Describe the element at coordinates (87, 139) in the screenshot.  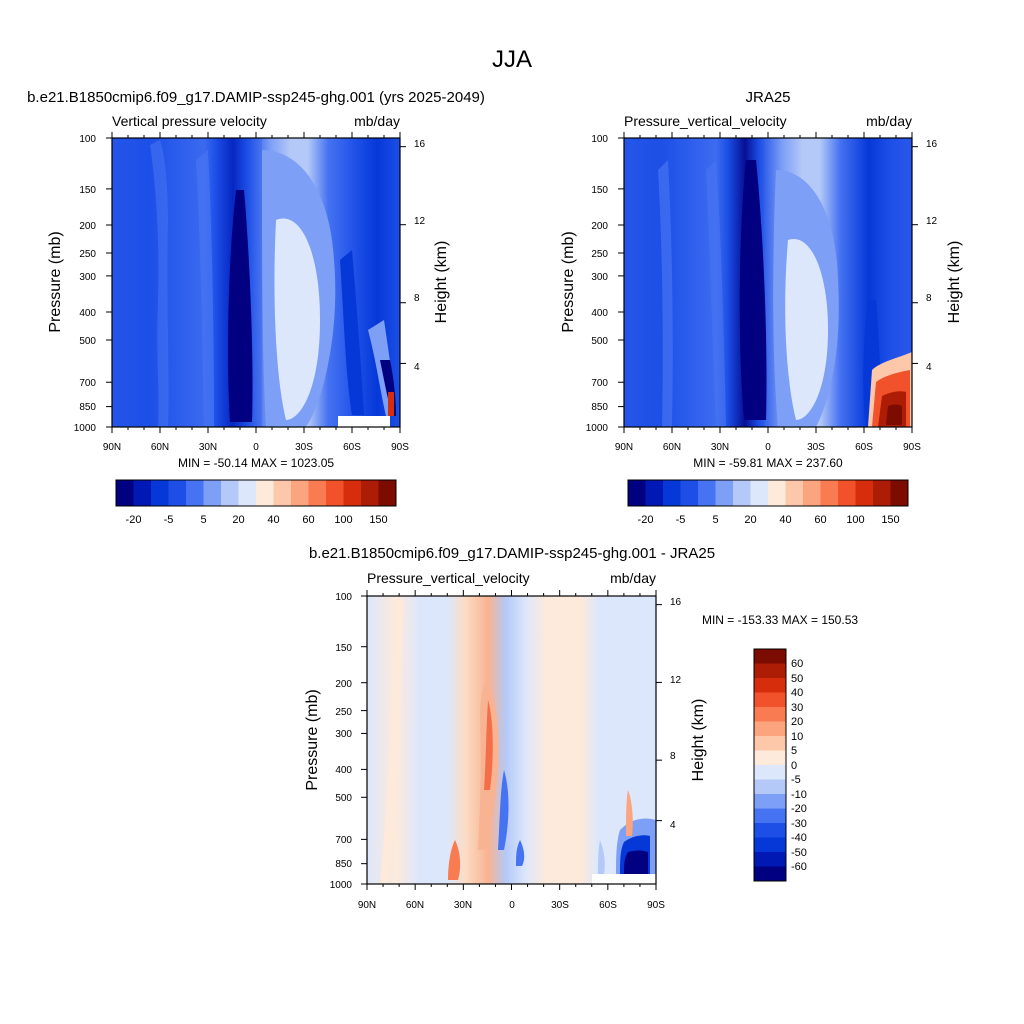
I see `y-tick-label: 100` at that location.